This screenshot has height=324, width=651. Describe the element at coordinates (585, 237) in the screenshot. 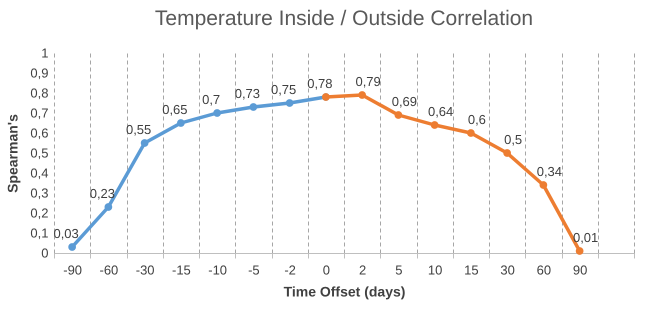

I see `data-label: 0,01` at that location.